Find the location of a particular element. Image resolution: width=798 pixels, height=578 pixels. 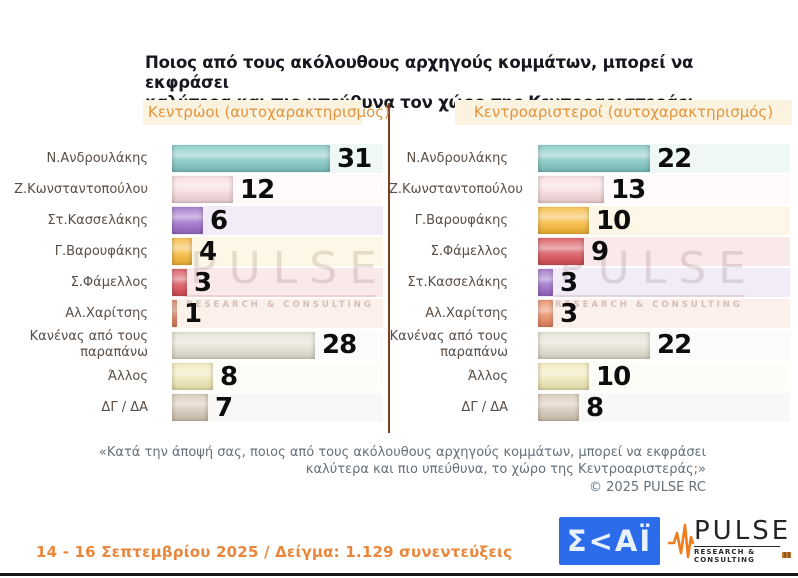

pulse-watermark-sub: RESEARCH & CONSULTING is located at coordinates (280, 305).